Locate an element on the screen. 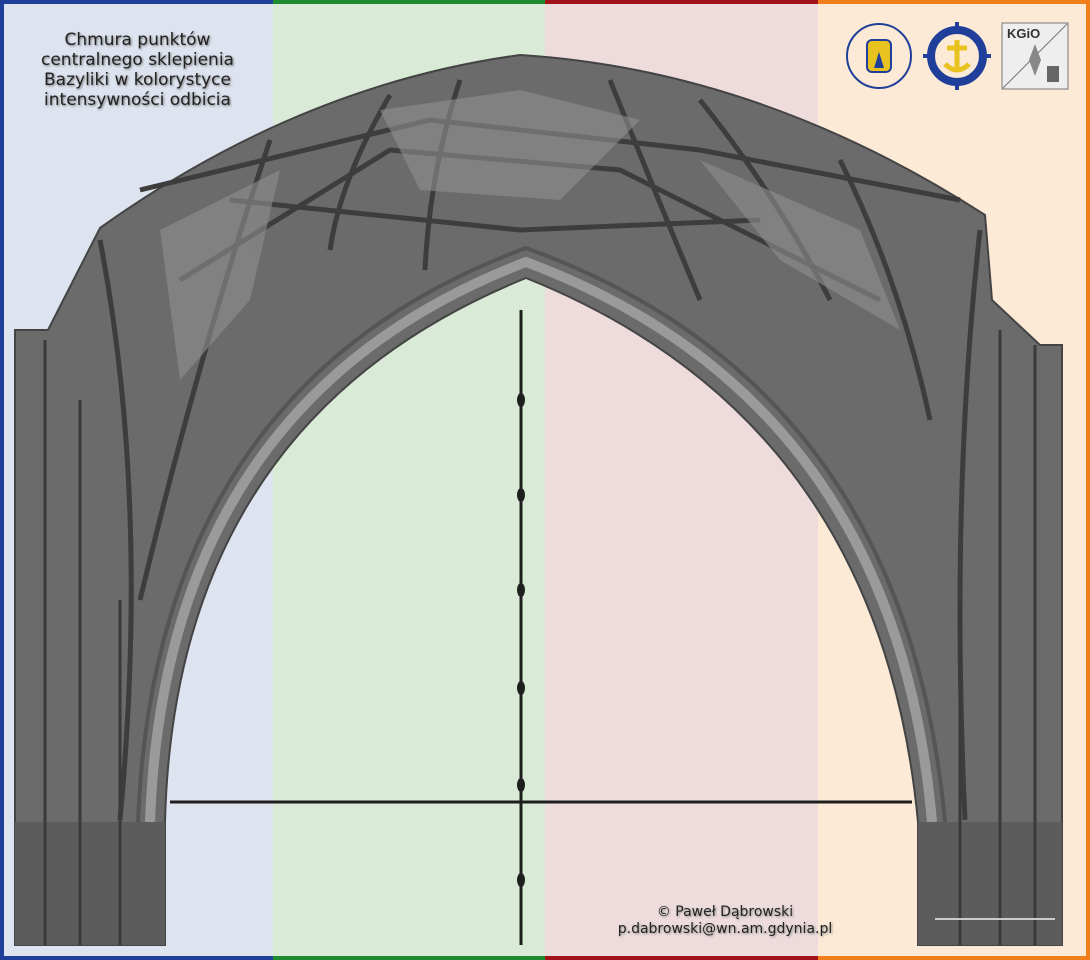  title-line: Bazyliki w kolorystyce is located at coordinates (137, 80).